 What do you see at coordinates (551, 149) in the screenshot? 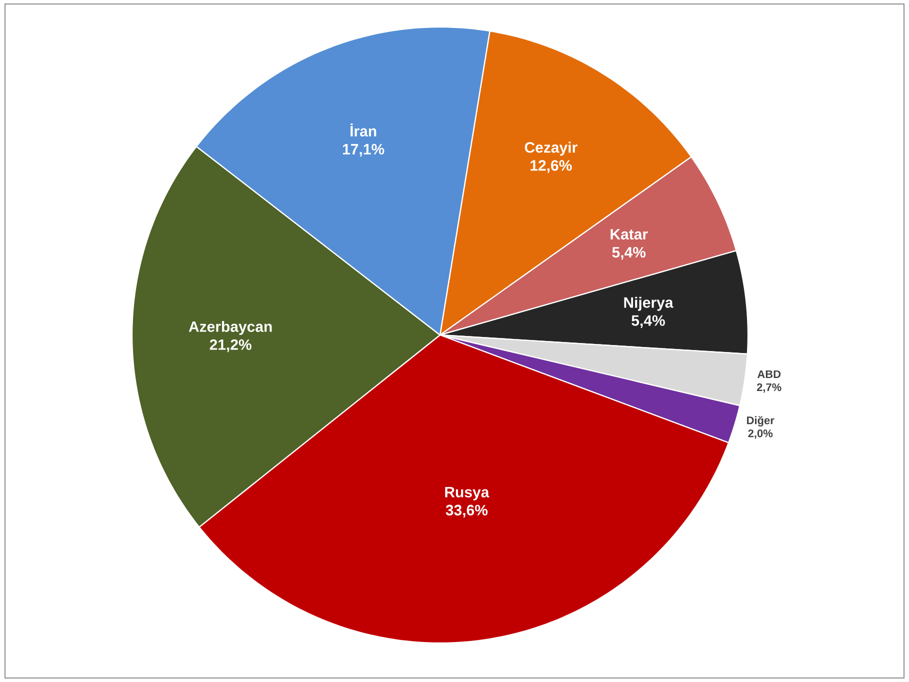
I see `slice-label: Cezayir` at bounding box center [551, 149].